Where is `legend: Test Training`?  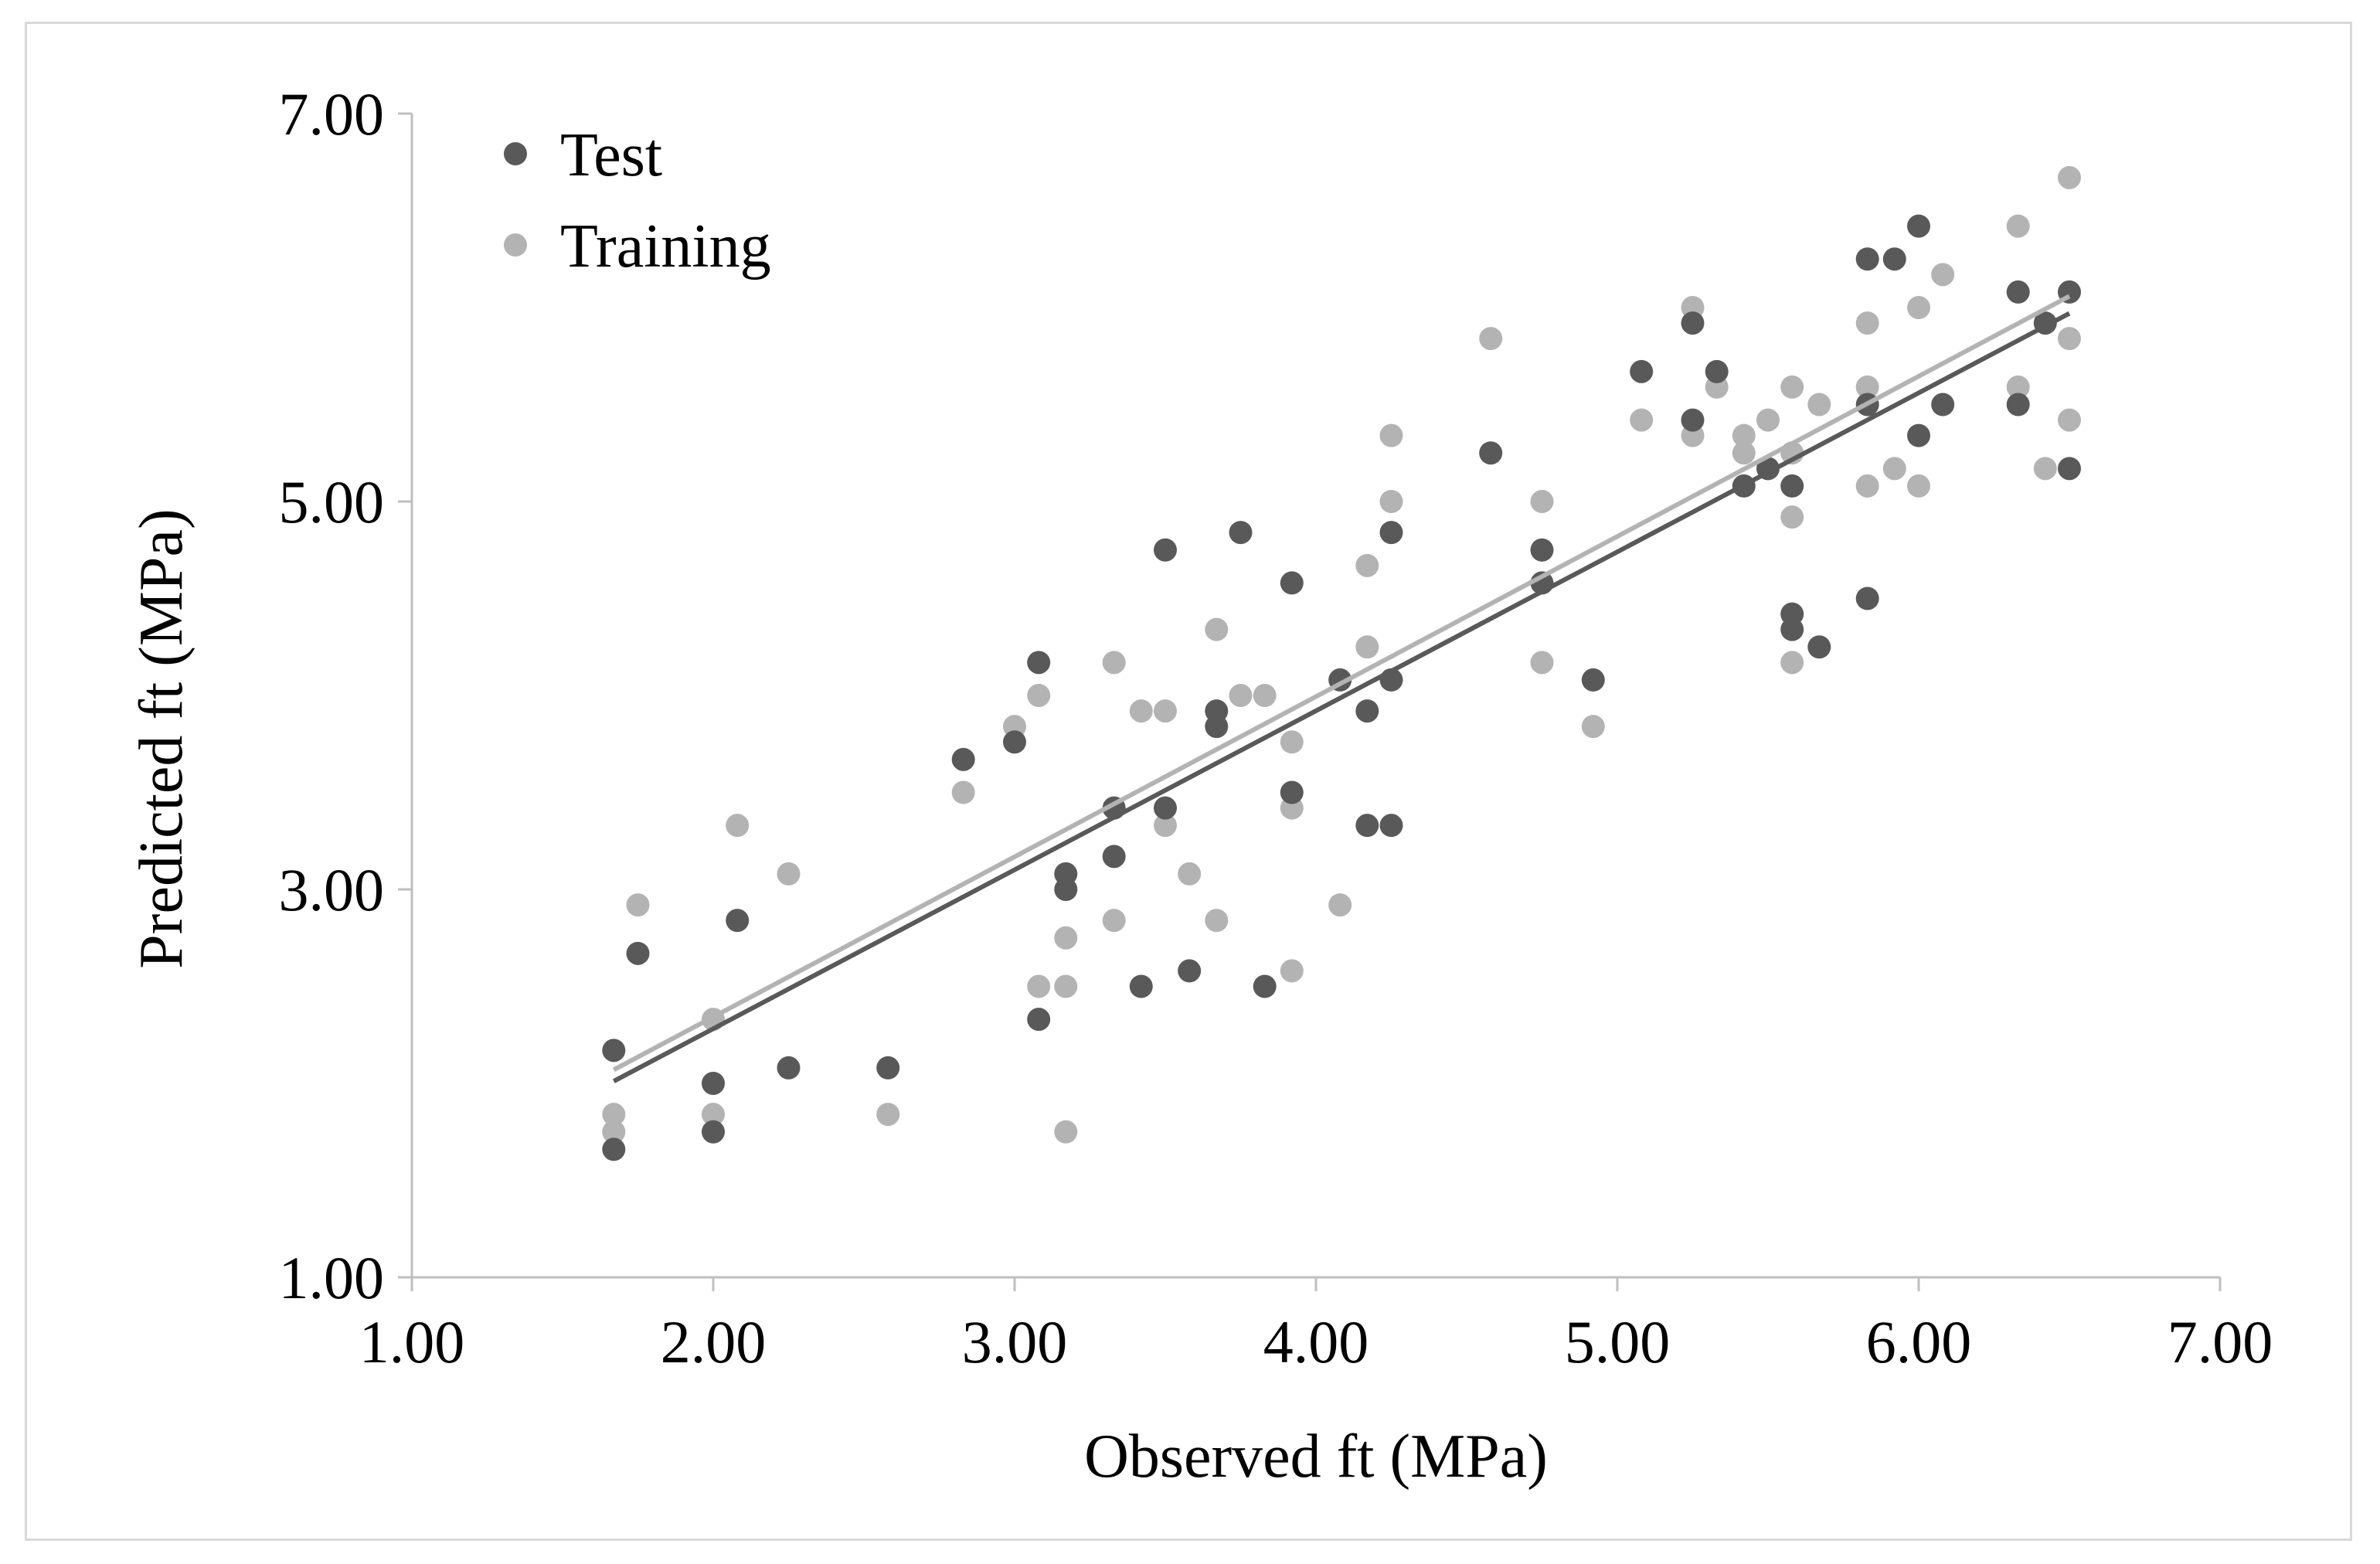 legend: Test Training is located at coordinates (637, 201).